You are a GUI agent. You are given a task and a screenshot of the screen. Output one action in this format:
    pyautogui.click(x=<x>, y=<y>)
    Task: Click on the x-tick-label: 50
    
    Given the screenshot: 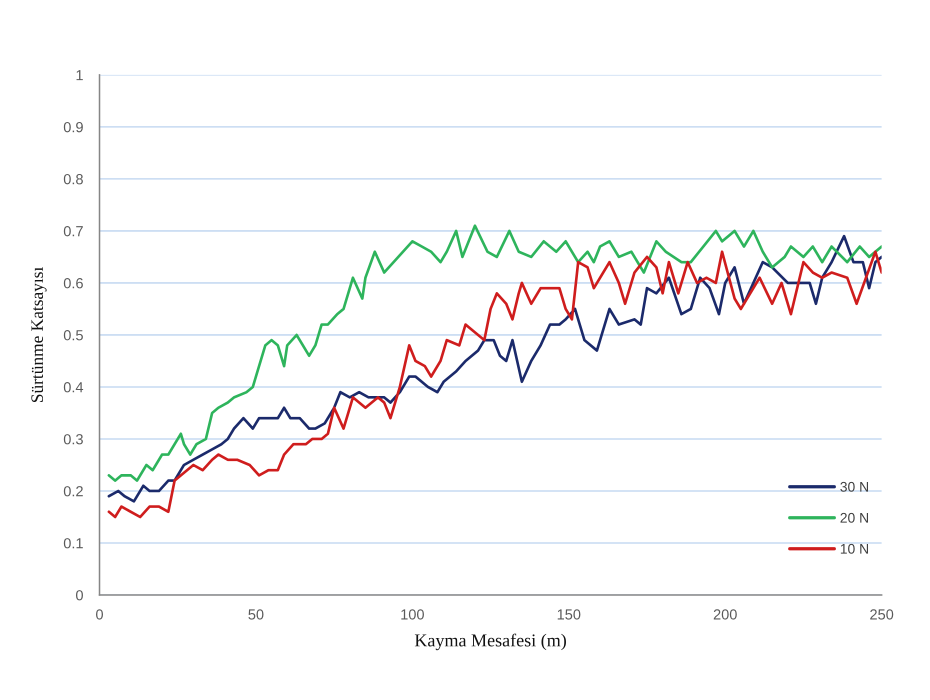 What is the action you would take?
    pyautogui.click(x=256, y=614)
    